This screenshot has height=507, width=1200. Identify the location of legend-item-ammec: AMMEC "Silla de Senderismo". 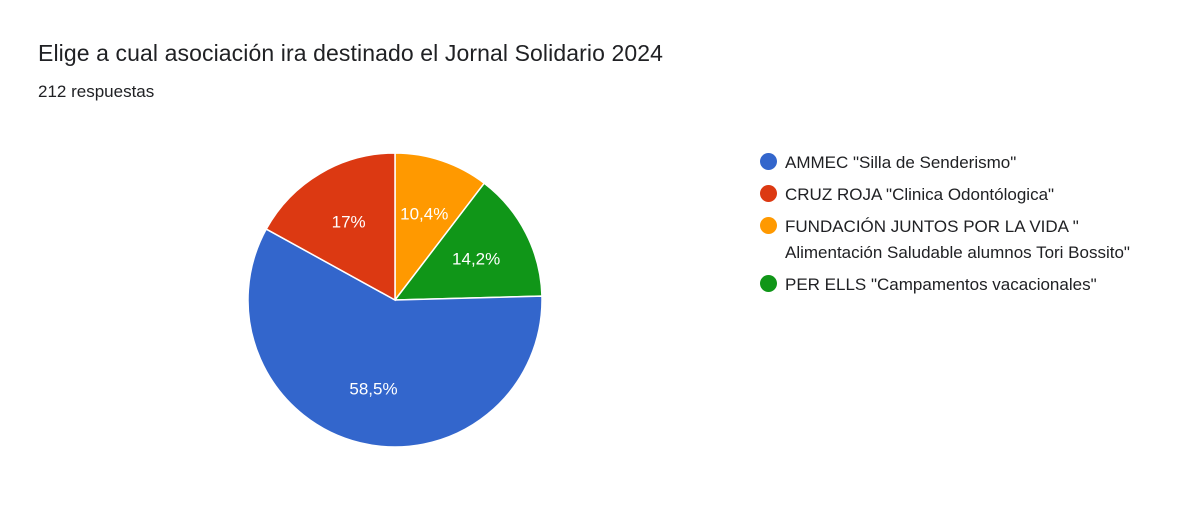
(960, 163).